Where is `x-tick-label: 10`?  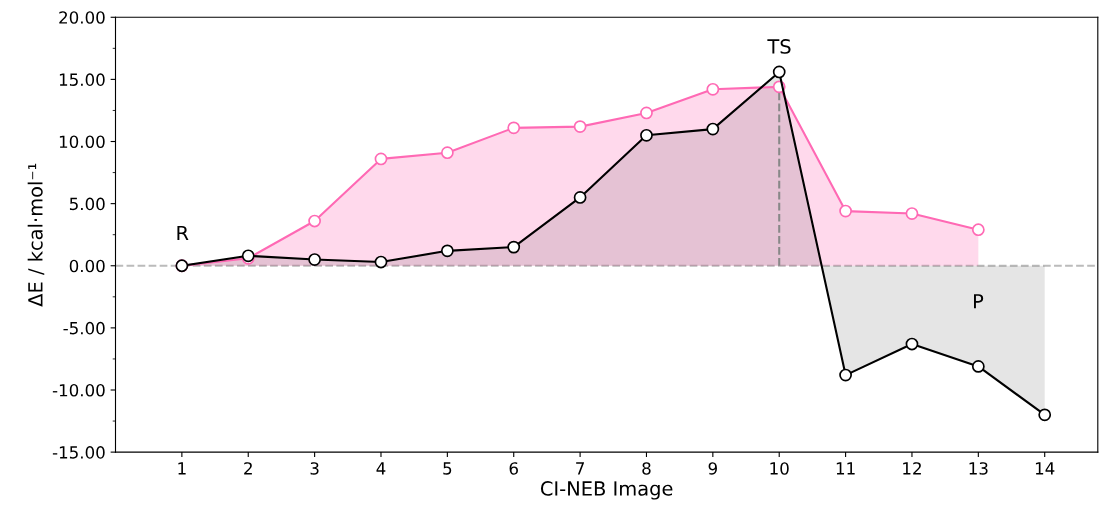 x-tick-label: 10 is located at coordinates (779, 468).